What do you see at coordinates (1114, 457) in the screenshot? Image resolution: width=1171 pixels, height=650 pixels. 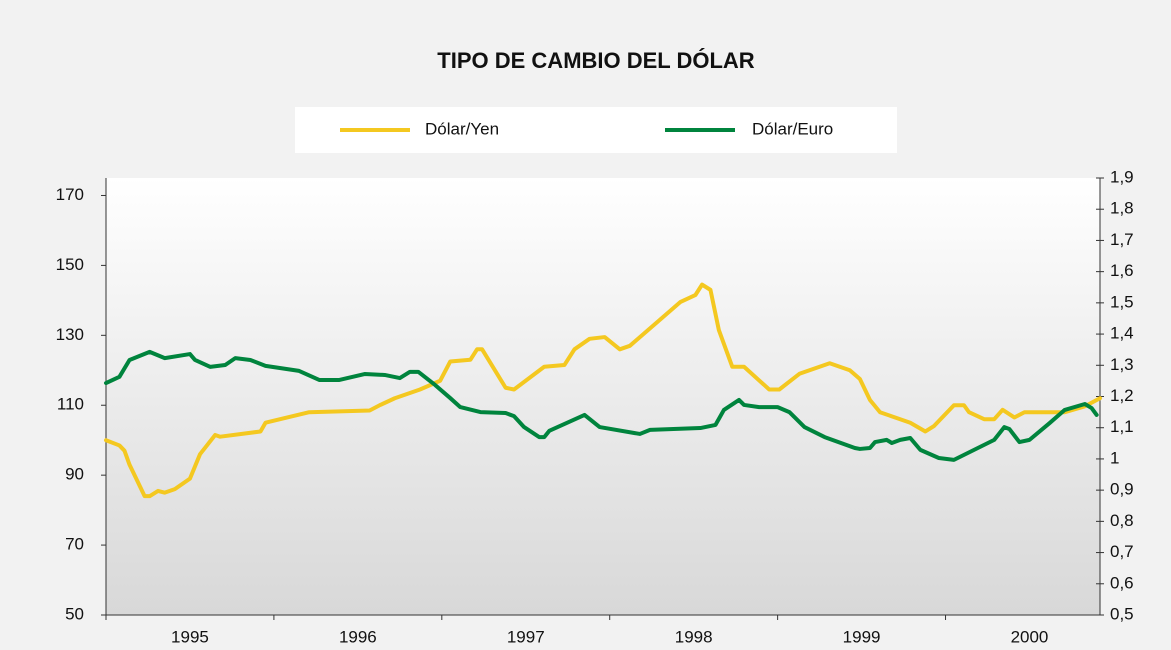 I see `y2-tick-label: 1` at bounding box center [1114, 457].